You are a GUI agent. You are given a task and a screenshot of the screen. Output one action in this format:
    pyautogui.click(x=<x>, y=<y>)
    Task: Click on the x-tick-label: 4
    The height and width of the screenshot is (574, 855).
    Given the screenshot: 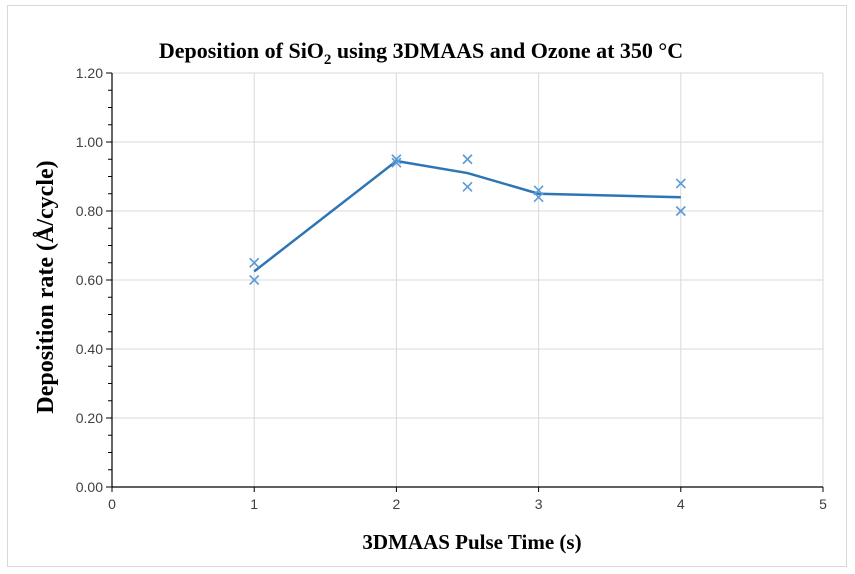 What is the action you would take?
    pyautogui.click(x=681, y=504)
    